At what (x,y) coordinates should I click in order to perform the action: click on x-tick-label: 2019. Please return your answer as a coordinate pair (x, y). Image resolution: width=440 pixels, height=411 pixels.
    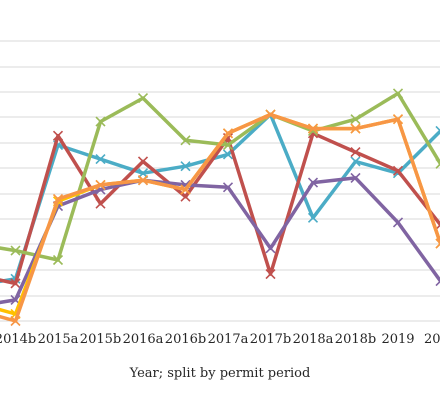
    Looking at the image, I should click on (397, 339).